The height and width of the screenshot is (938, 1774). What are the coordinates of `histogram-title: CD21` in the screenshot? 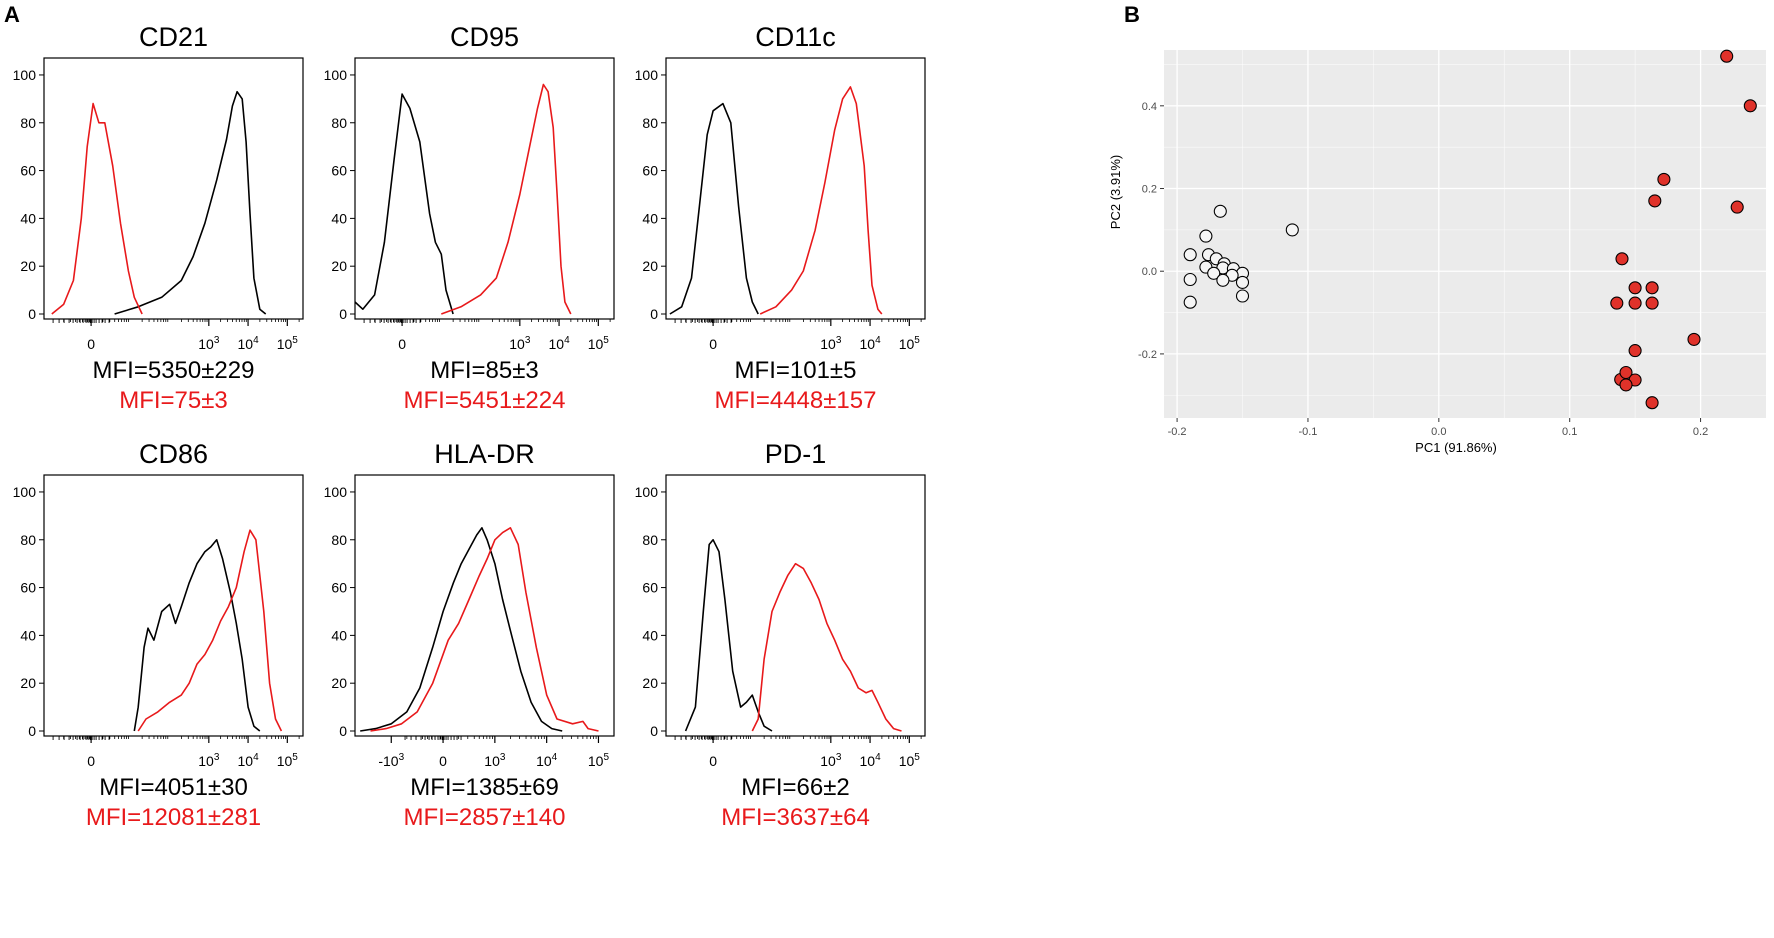 It's located at (173, 37).